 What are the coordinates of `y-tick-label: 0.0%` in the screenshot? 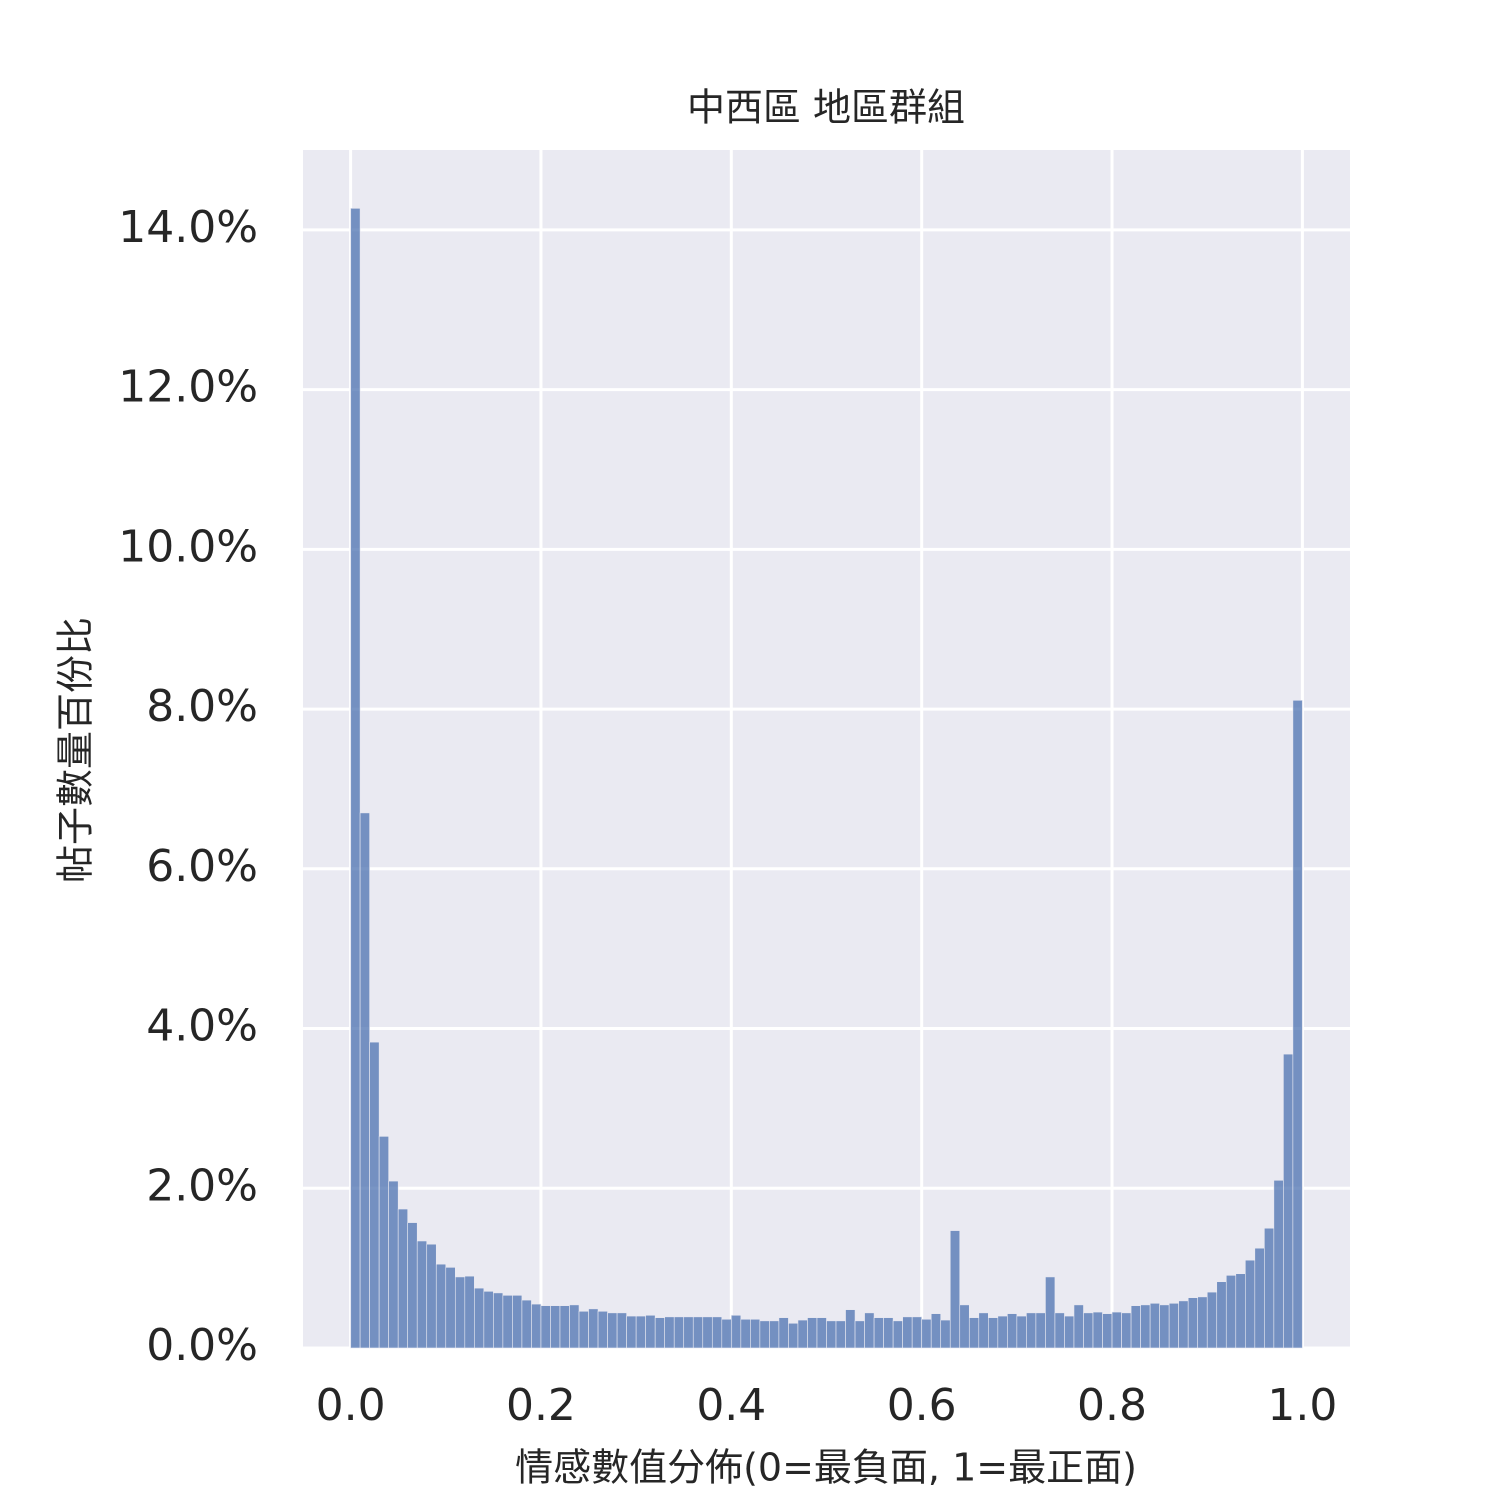 It's located at (202, 1345).